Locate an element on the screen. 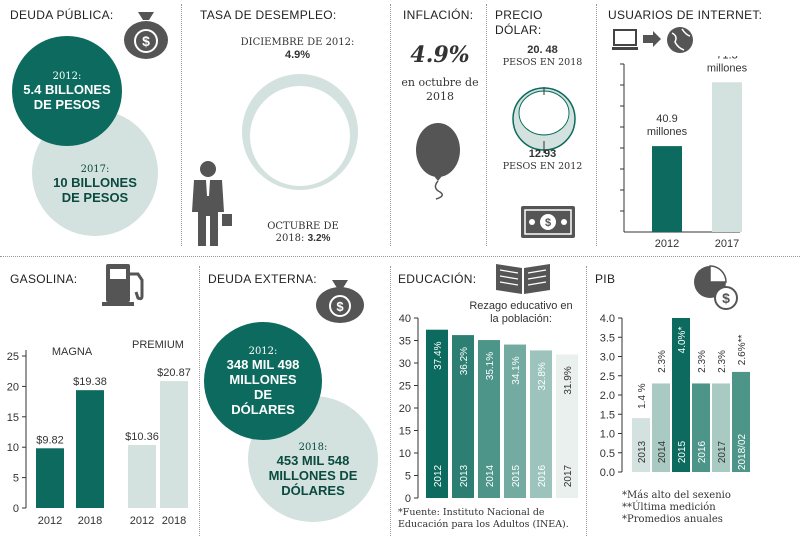  computer-globe-icon is located at coordinates (652, 40).